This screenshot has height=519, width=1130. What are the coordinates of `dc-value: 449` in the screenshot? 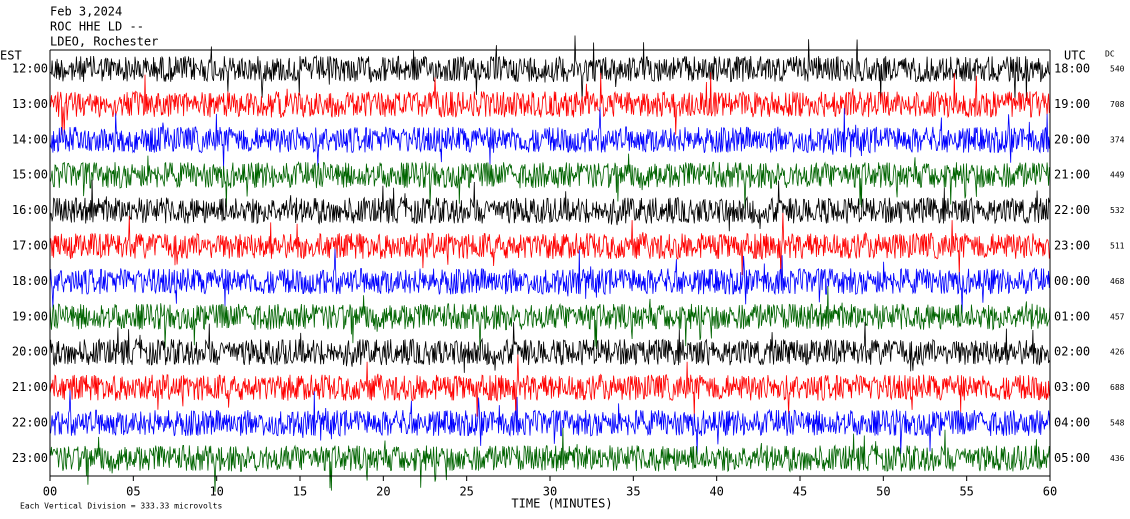 It's located at (1117, 175).